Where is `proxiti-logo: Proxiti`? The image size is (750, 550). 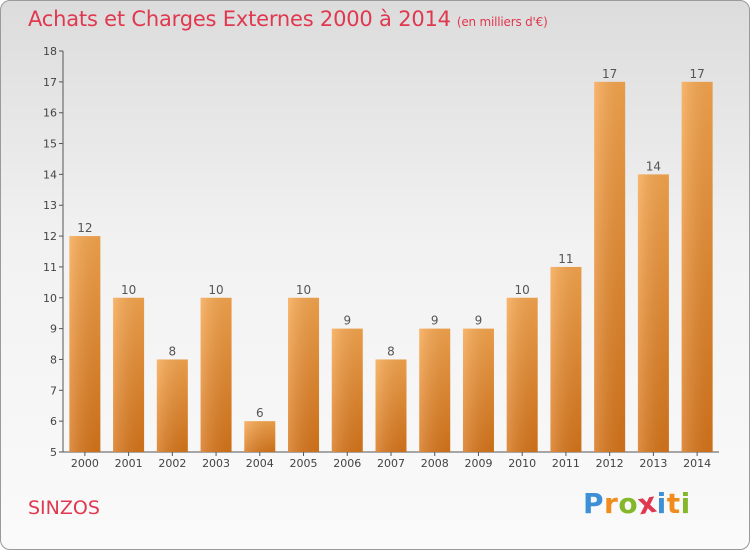 proxiti-logo: Proxiti is located at coordinates (637, 504).